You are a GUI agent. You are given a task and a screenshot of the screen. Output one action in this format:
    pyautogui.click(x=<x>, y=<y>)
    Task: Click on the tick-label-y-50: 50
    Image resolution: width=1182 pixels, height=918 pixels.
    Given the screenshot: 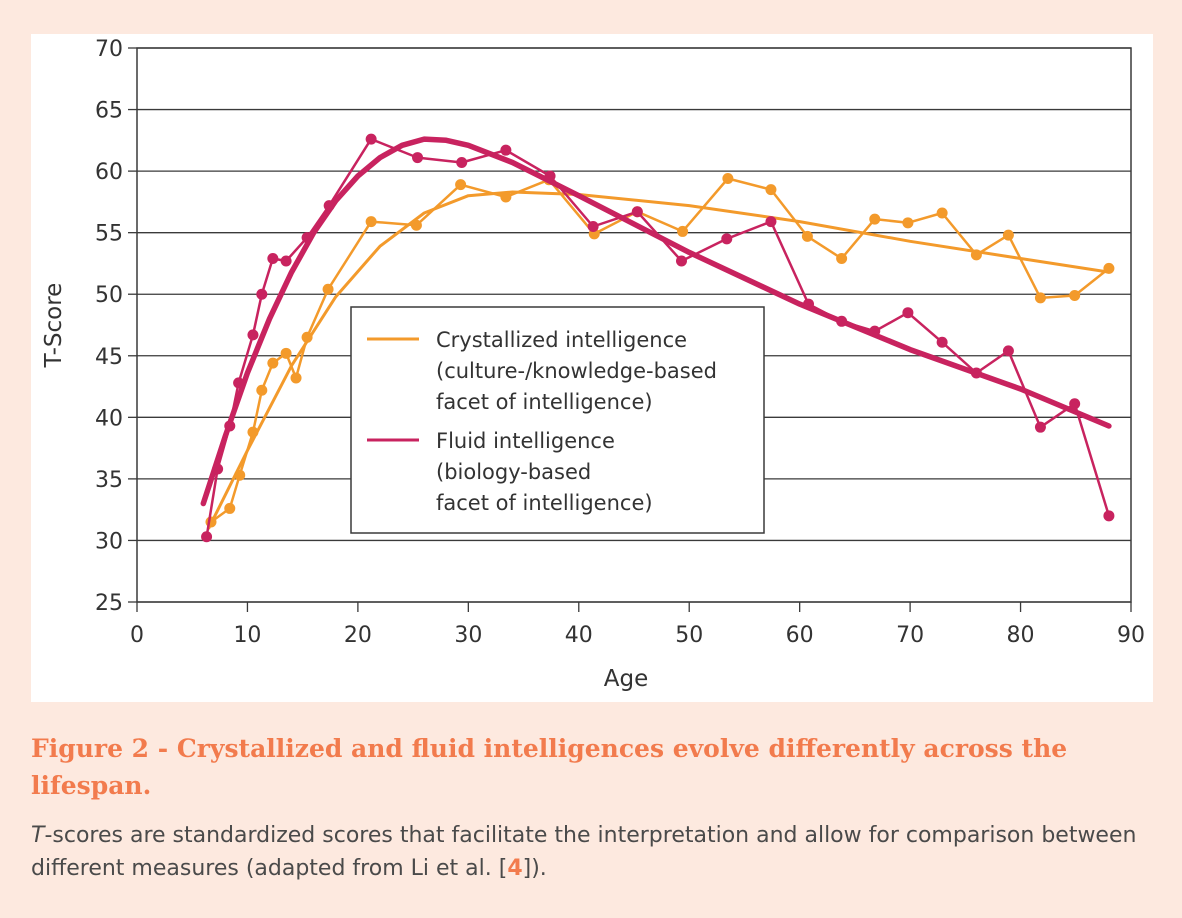 What is the action you would take?
    pyautogui.click(x=109, y=295)
    